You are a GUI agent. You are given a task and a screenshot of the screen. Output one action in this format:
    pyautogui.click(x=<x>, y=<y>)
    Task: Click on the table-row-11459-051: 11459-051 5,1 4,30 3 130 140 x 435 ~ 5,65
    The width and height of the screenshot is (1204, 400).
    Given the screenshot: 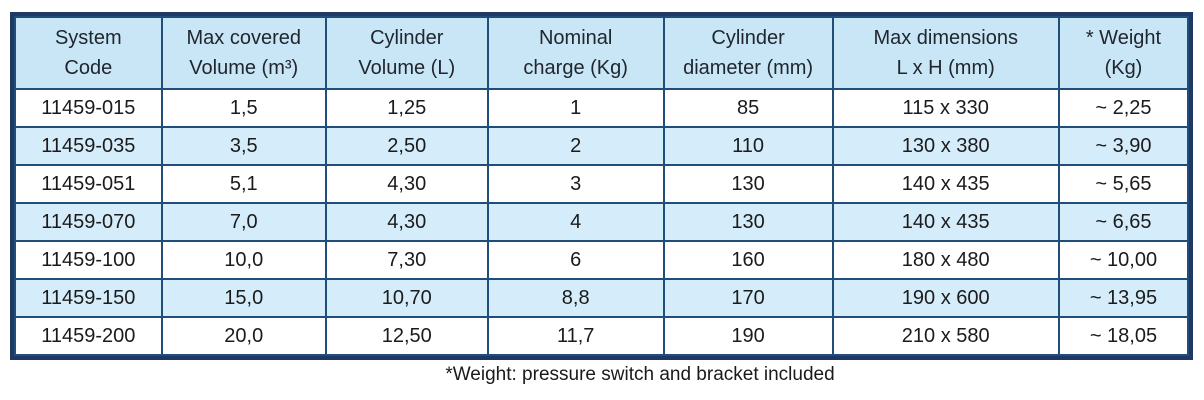 What is the action you would take?
    pyautogui.click(x=602, y=184)
    